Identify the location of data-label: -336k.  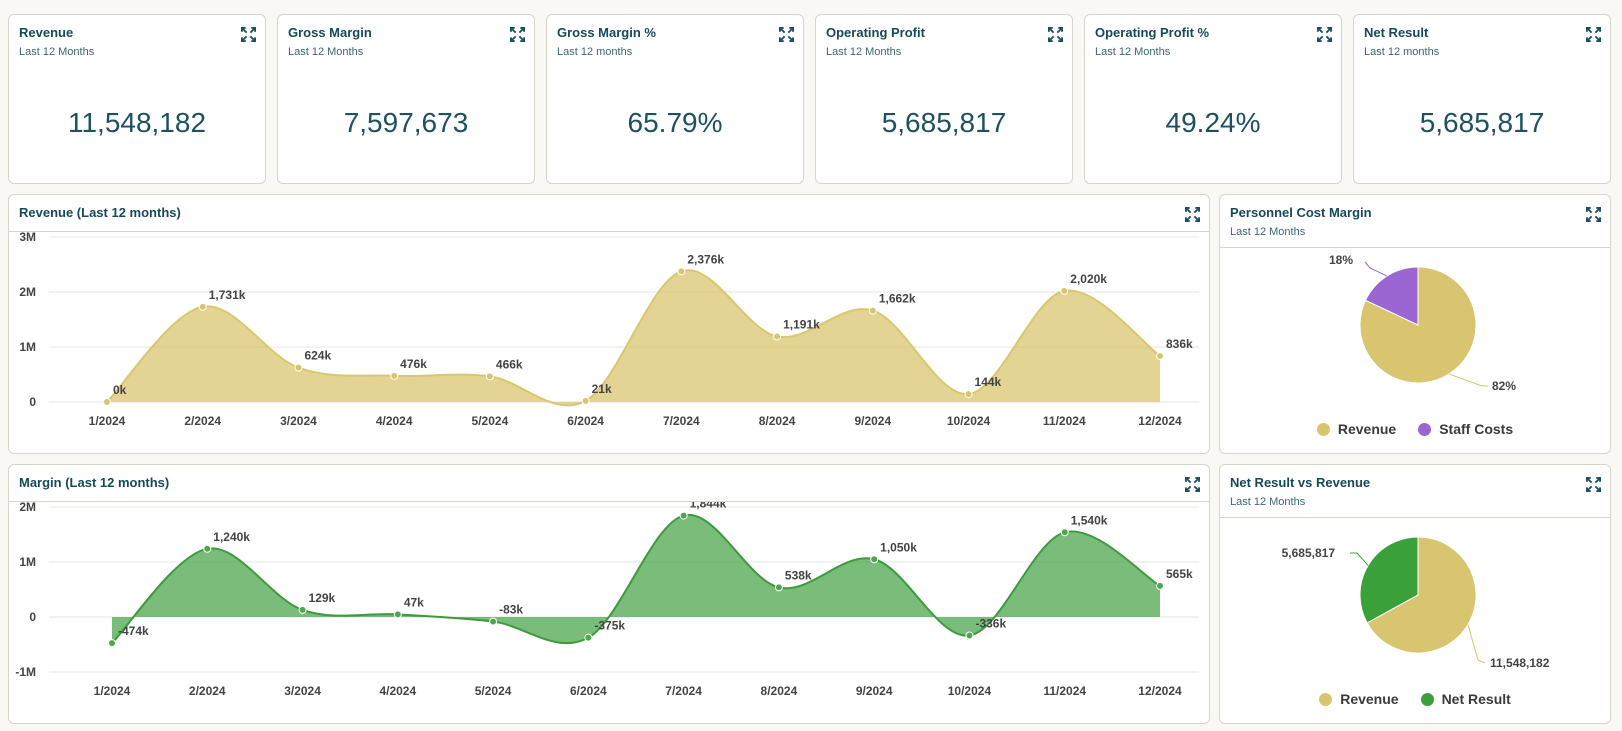
(990, 623).